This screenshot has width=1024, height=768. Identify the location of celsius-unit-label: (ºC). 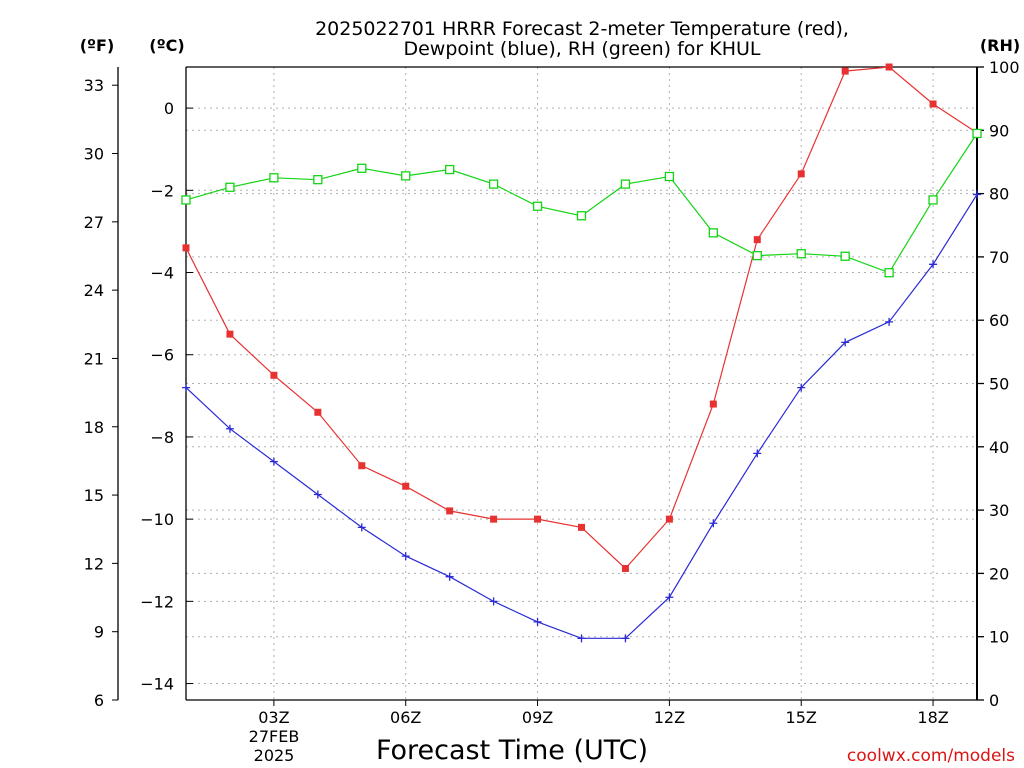
(166, 45).